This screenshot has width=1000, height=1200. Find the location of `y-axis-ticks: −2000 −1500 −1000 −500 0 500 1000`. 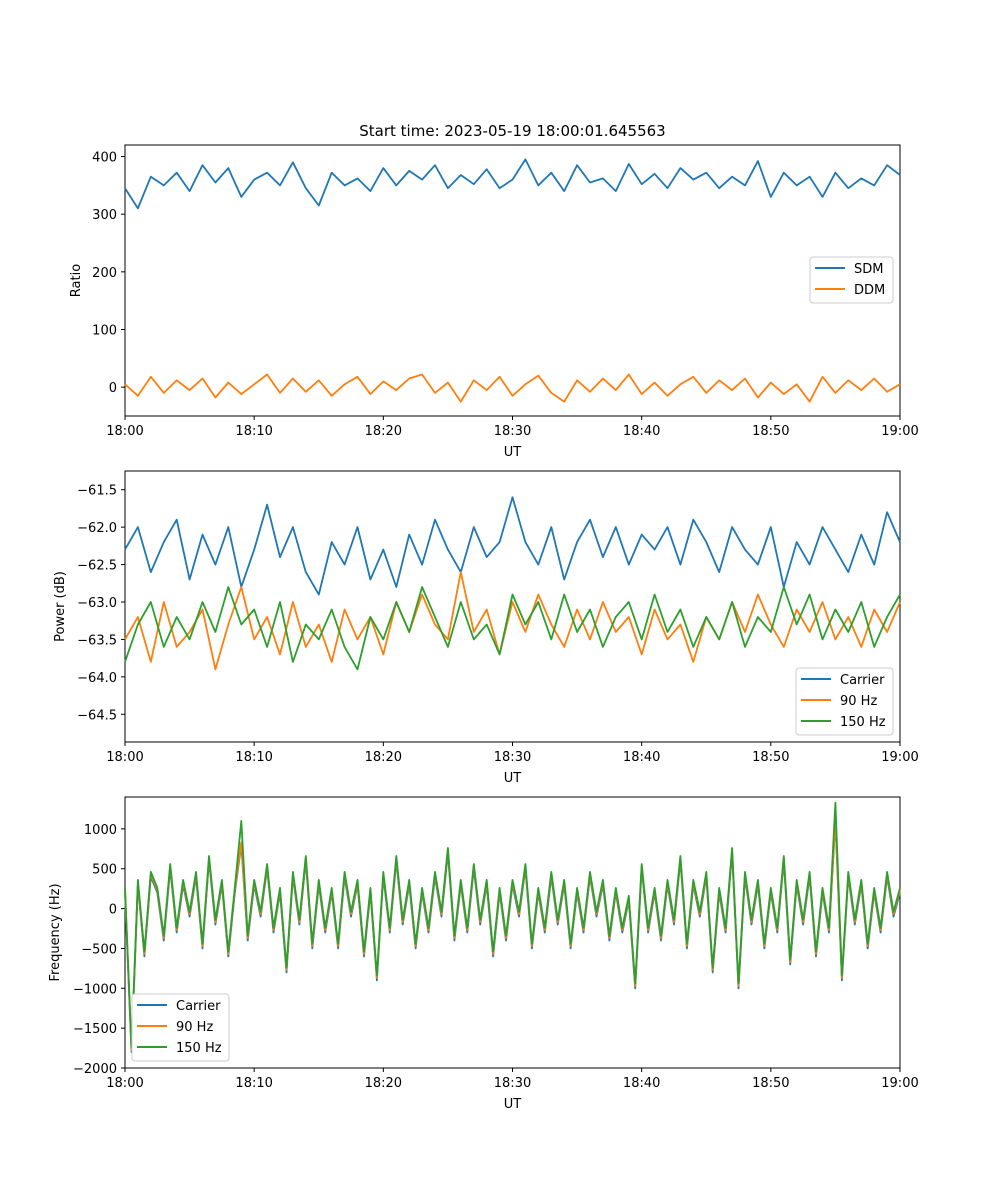

y-axis-ticks: −2000 −1500 −1000 −500 0 500 1000 is located at coordinates (99, 950).